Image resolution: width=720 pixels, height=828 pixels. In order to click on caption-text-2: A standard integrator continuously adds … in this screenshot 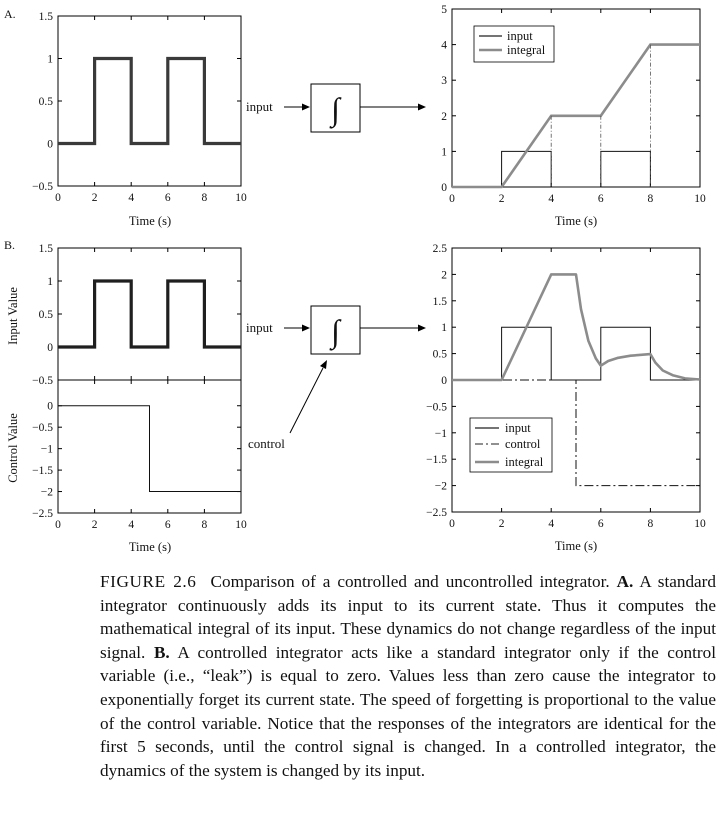, I will do `click(408, 617)`.